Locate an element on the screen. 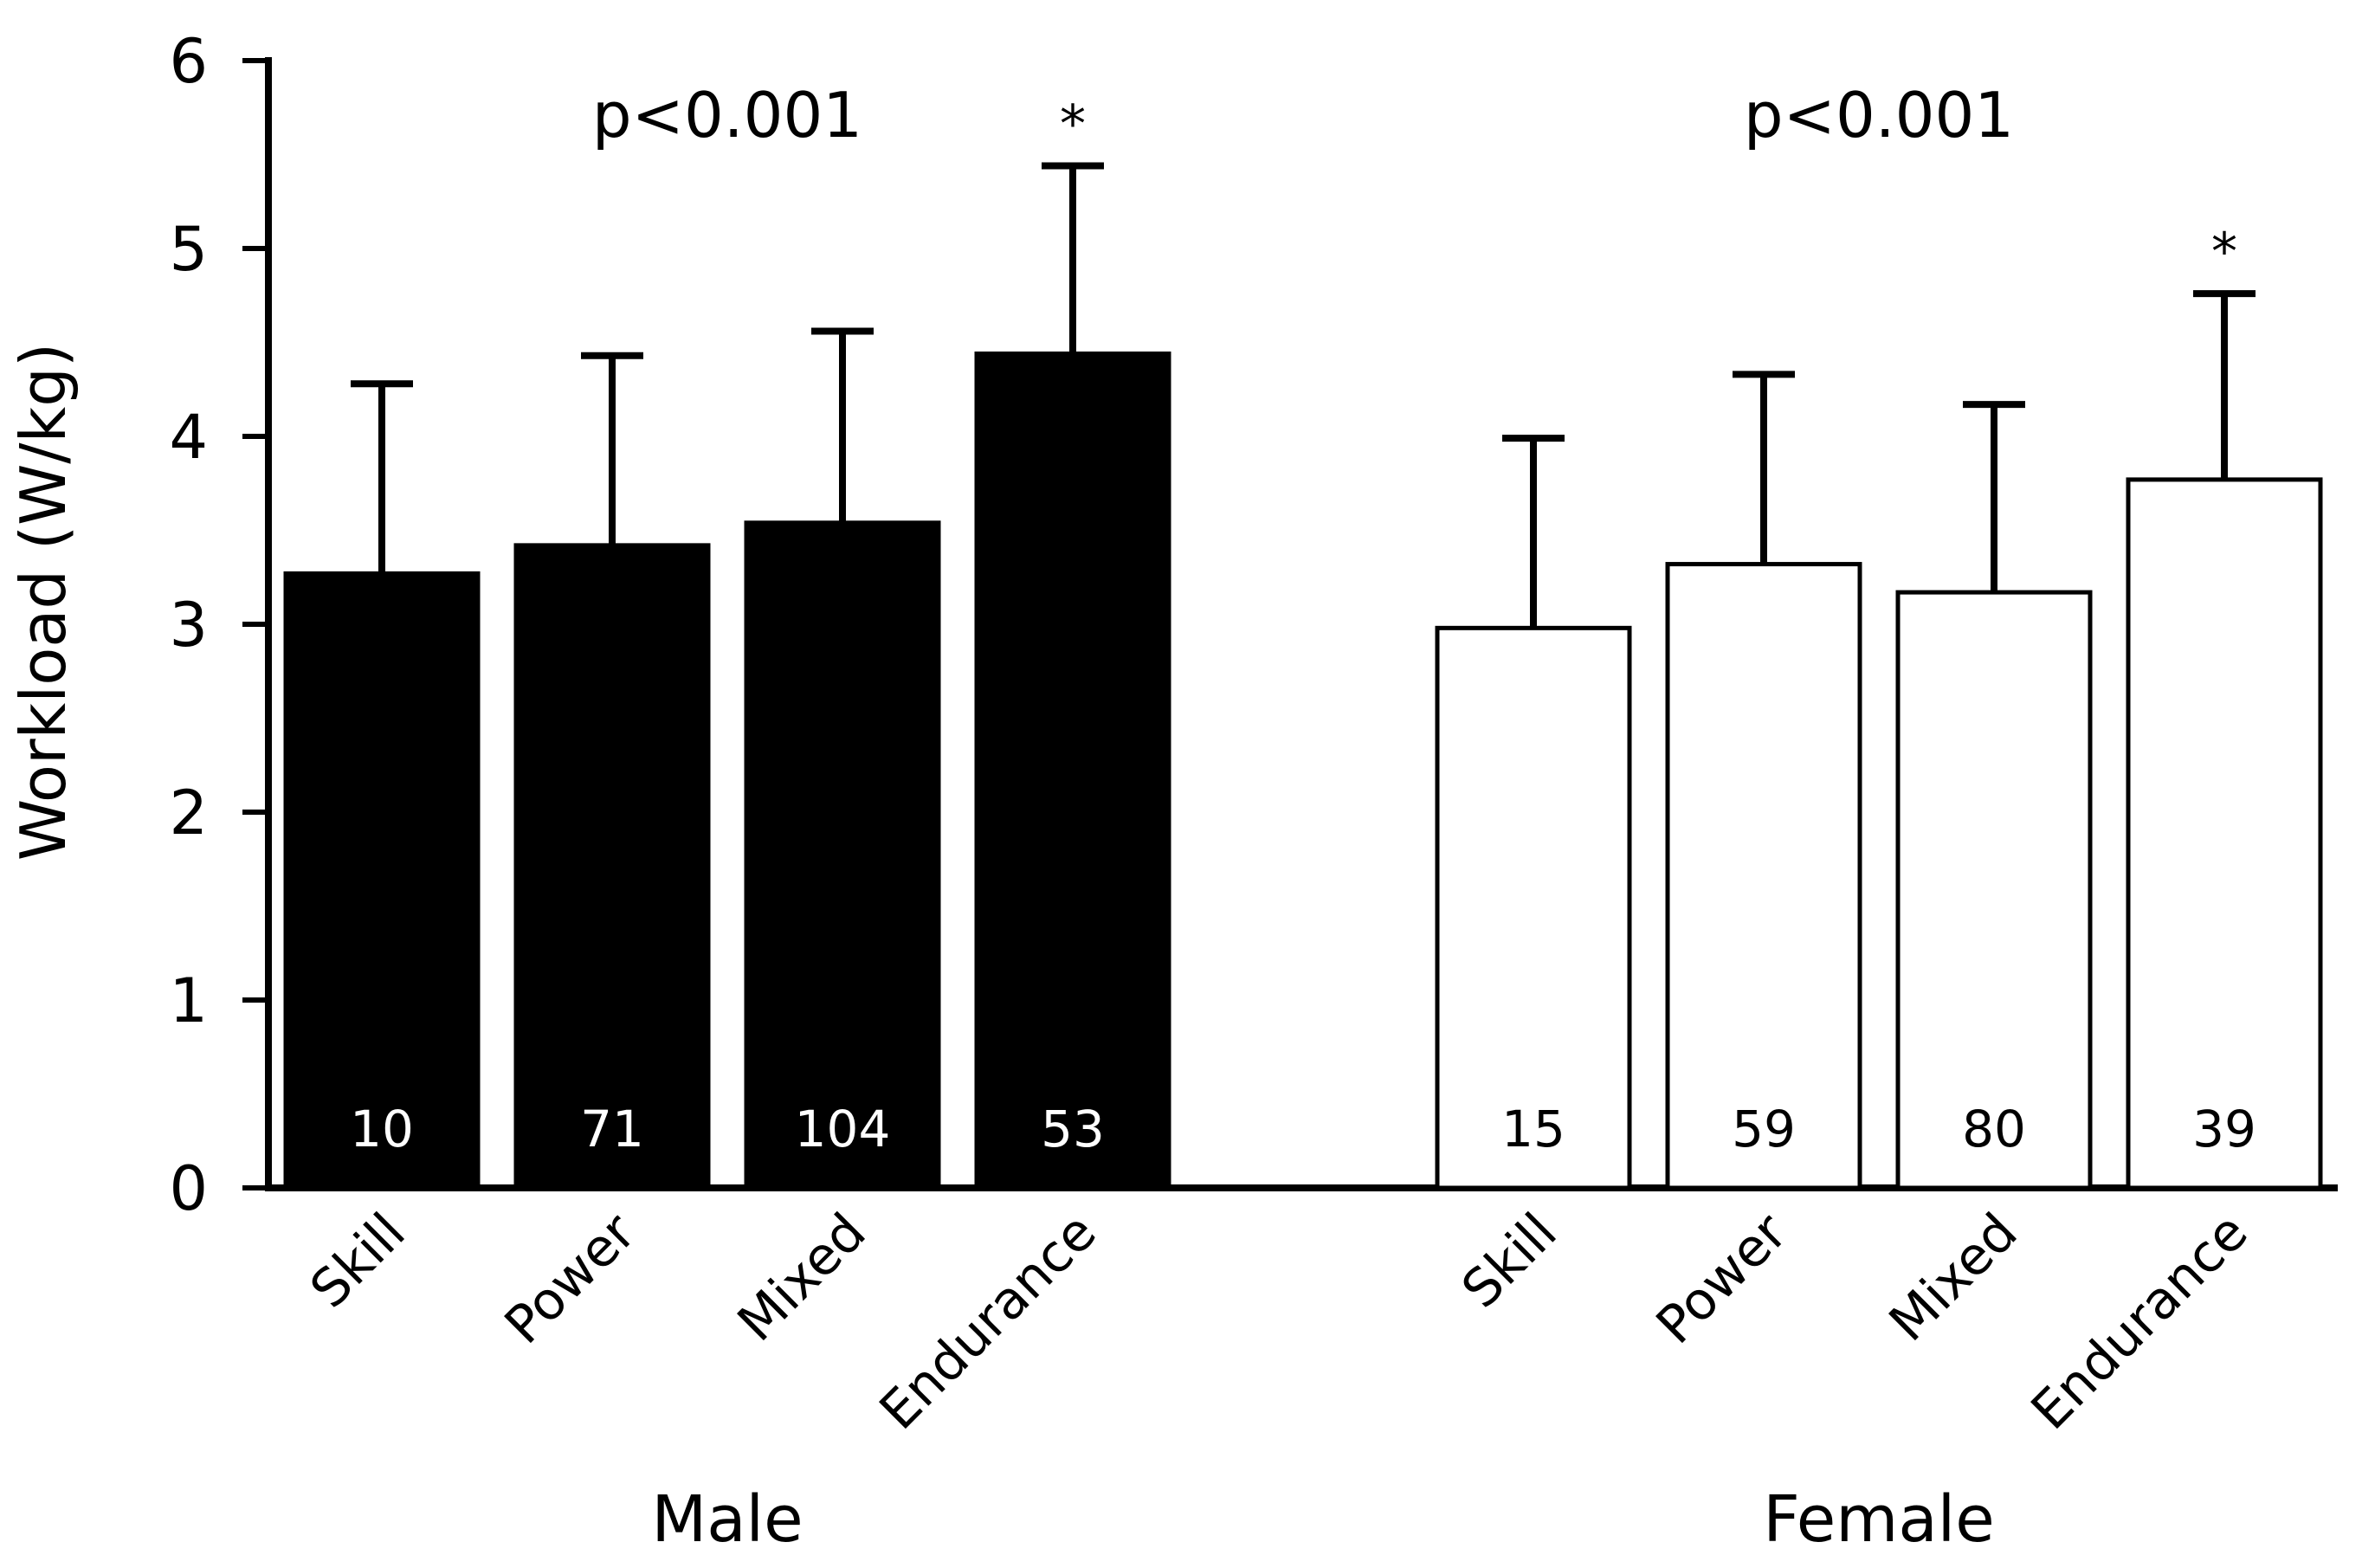  y-tick-label: 2 is located at coordinates (188, 813).